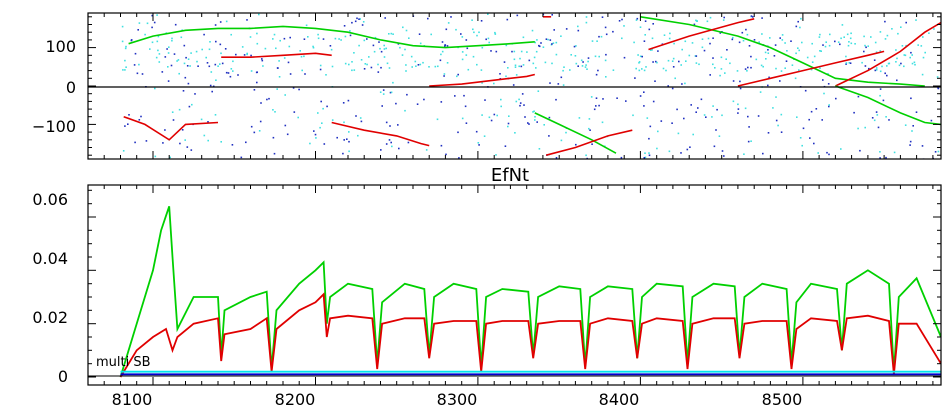 The height and width of the screenshot is (414, 942). I want to click on bottom-title: EfNt, so click(510, 175).